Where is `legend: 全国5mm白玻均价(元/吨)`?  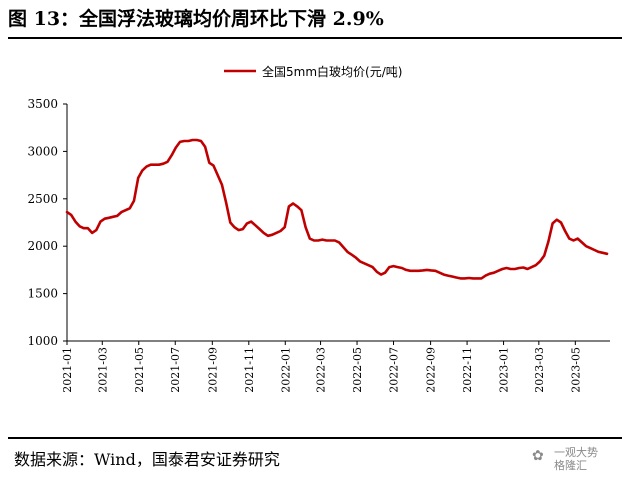
legend: 全国5mm白玻均价(元/吨) is located at coordinates (313, 71).